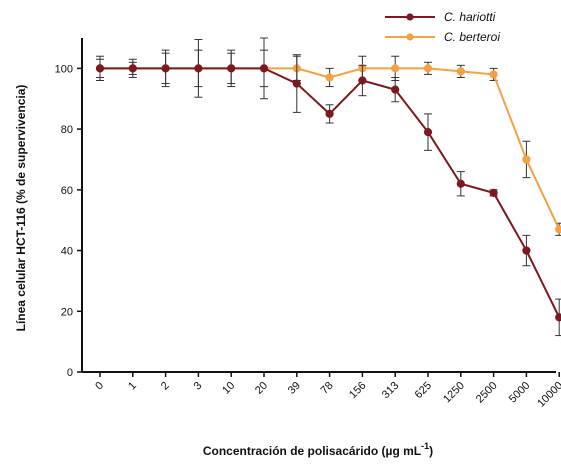 The width and height of the screenshot is (561, 464). What do you see at coordinates (198, 386) in the screenshot?
I see `x-tick-label: 3` at bounding box center [198, 386].